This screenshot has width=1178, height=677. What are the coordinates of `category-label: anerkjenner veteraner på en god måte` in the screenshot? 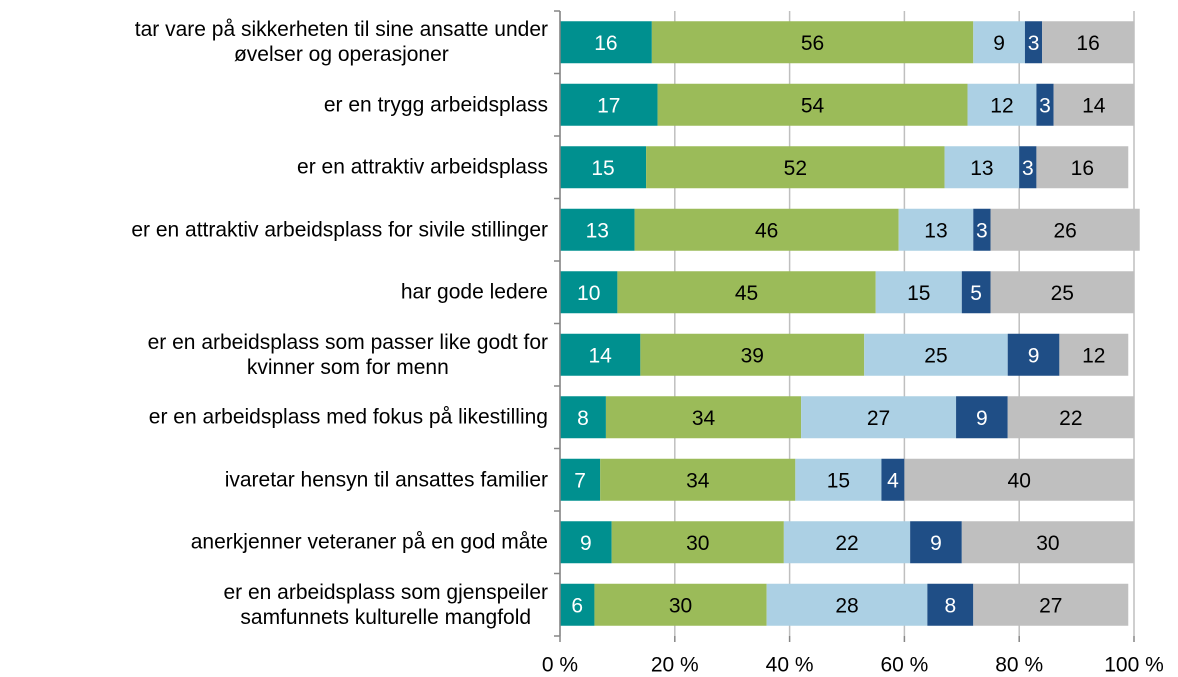 It's located at (369, 542).